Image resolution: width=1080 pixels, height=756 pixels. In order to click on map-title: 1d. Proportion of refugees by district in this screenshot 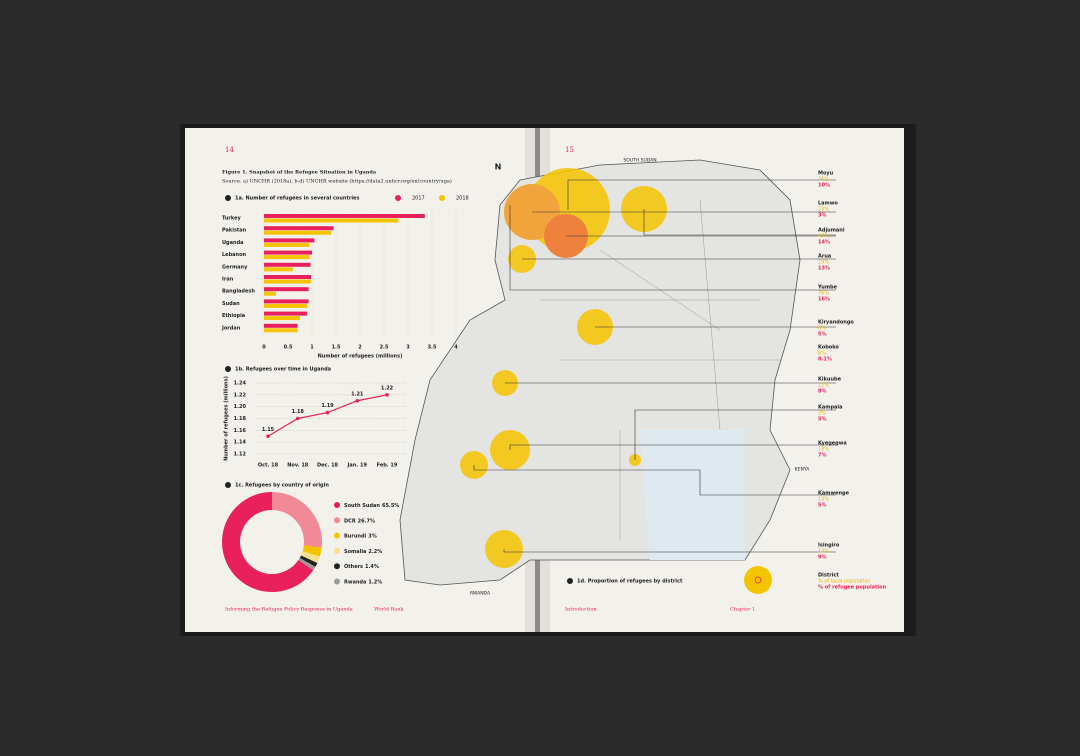, I will do `click(630, 582)`.